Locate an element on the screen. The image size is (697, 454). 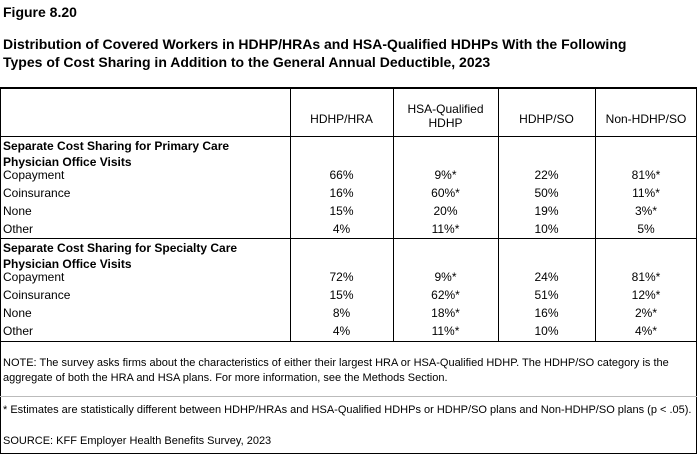
column-header: Non-HDHP/SO is located at coordinates (646, 119).